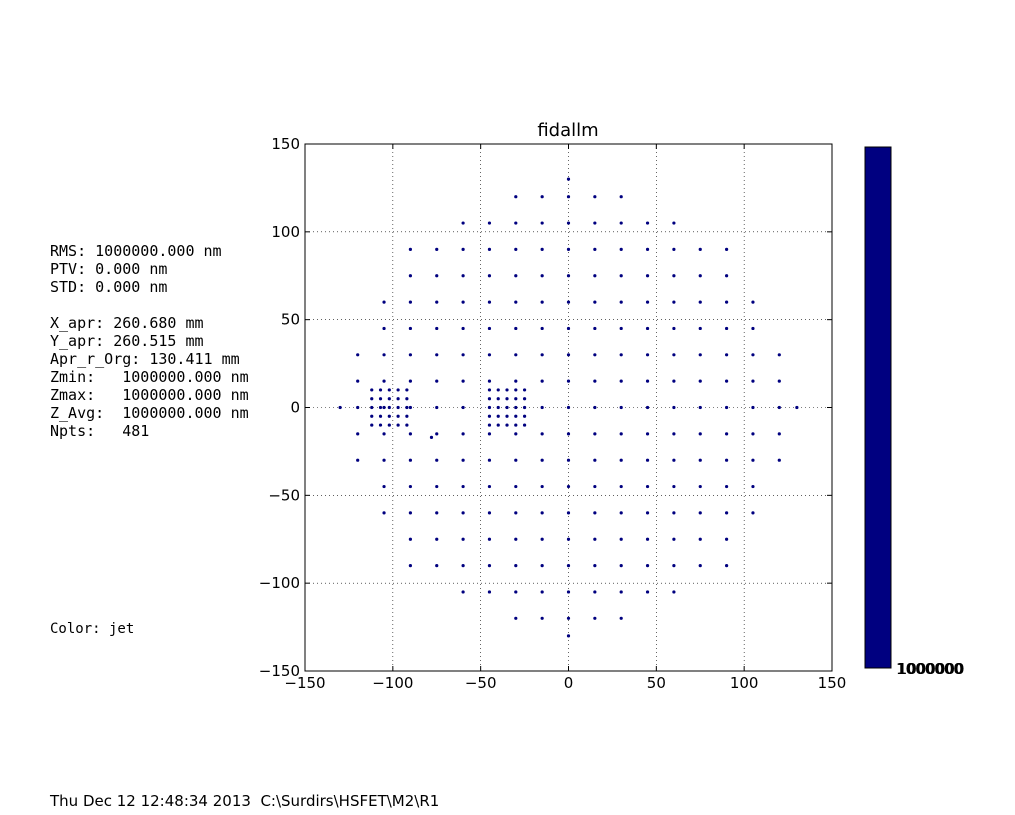 The image size is (1015, 815). I want to click on x-tick-label: −150, so click(304, 683).